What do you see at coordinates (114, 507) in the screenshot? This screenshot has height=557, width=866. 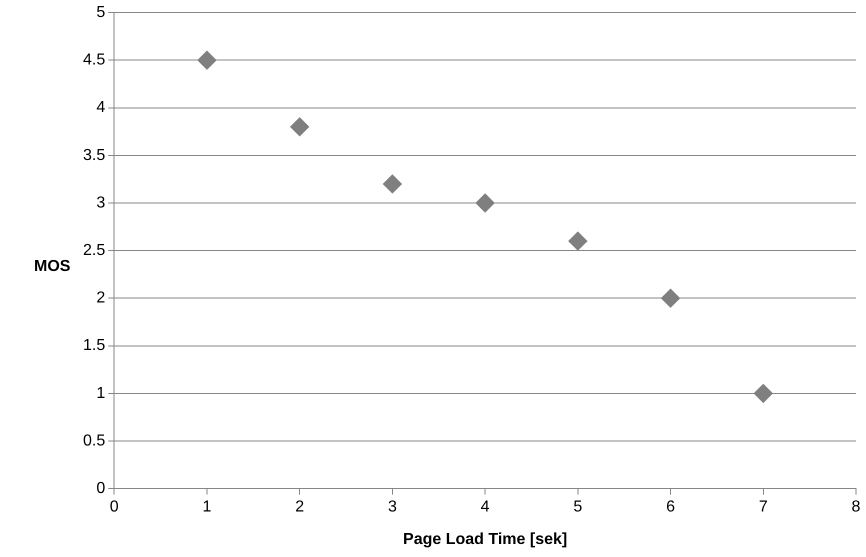 I see `x-tick-label: 0` at bounding box center [114, 507].